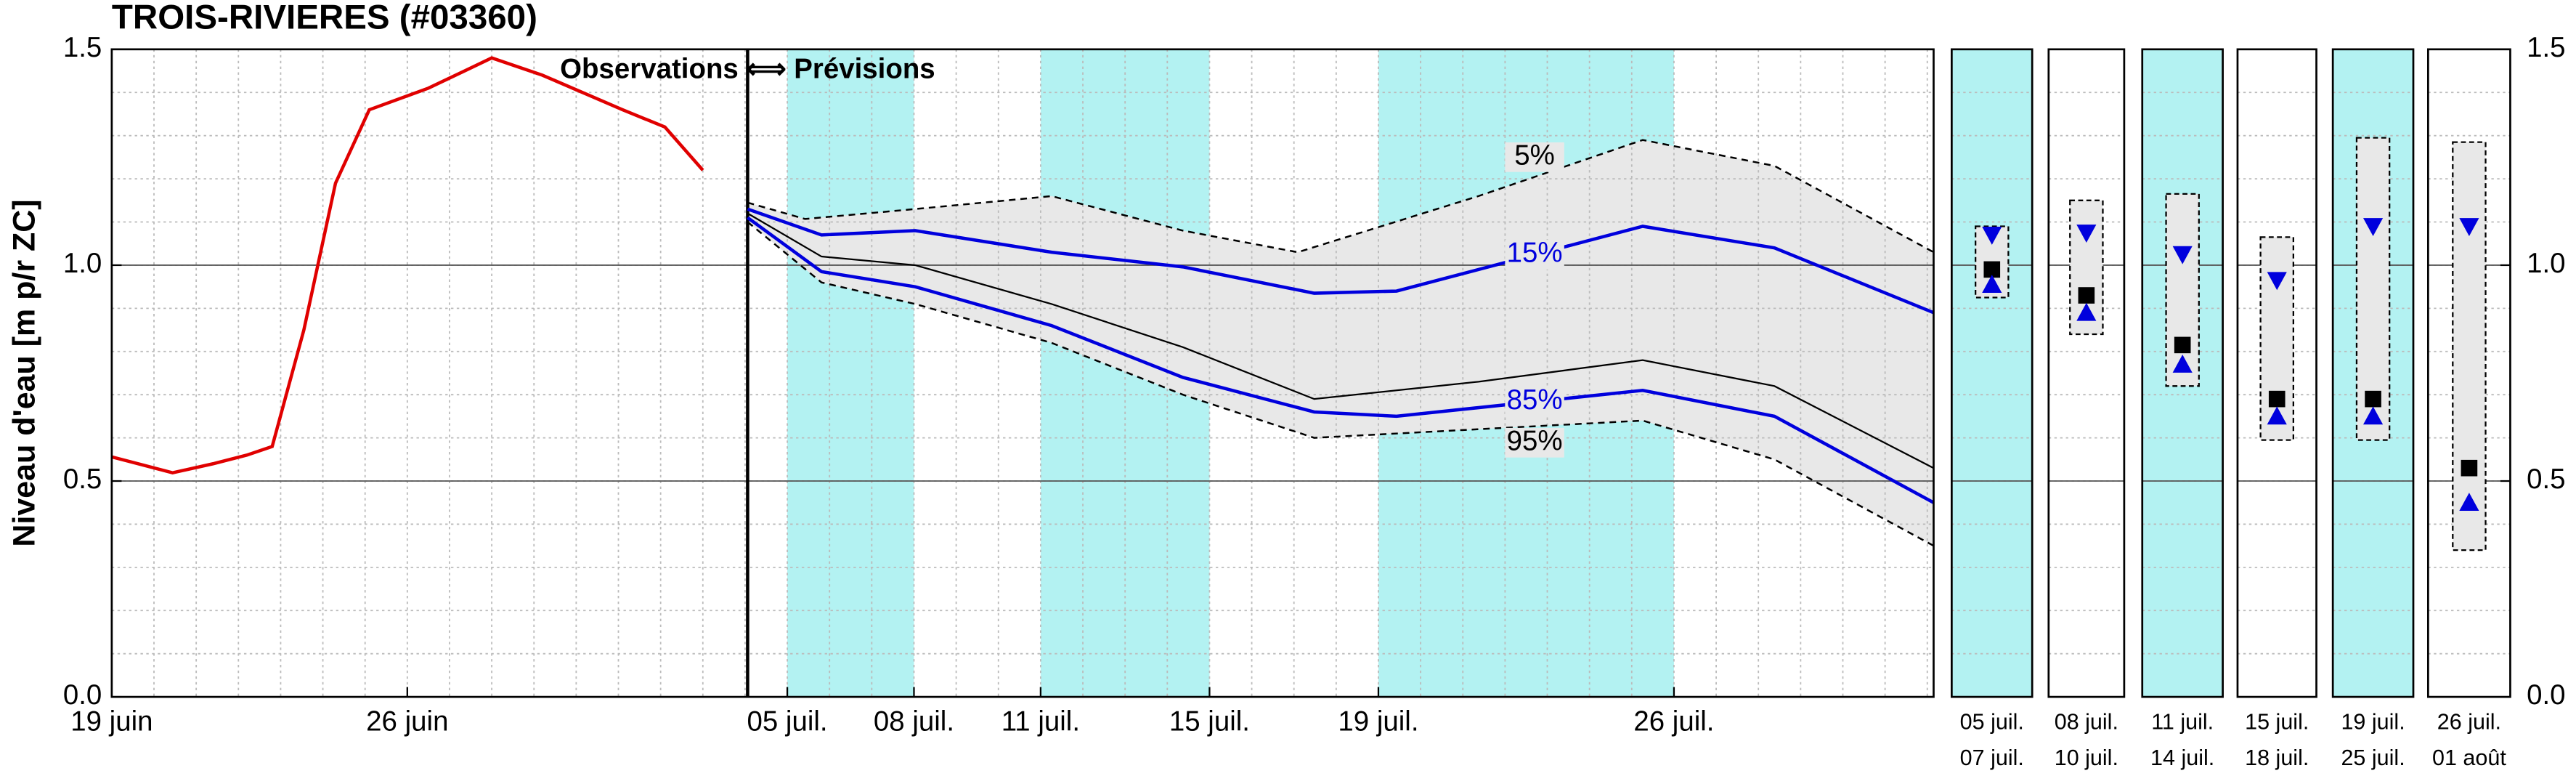 The width and height of the screenshot is (2576, 776). I want to click on x-tick-label: 15 juil., so click(1209, 721).